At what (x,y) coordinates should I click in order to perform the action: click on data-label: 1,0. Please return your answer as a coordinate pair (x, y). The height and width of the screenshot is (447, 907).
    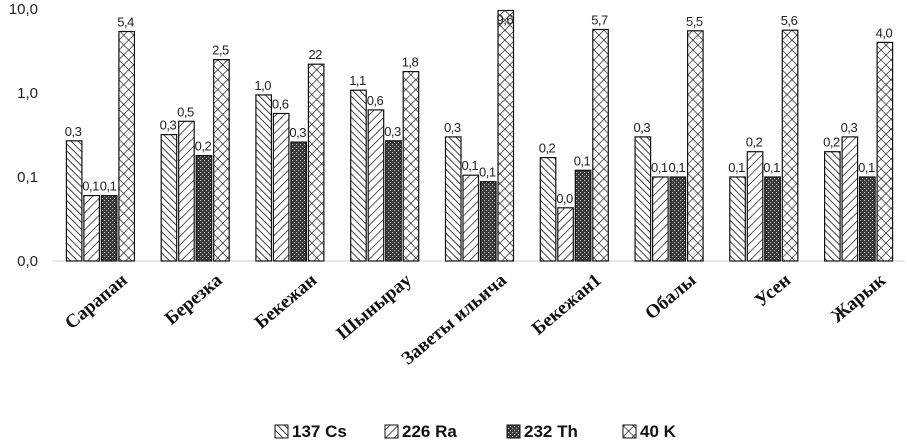
    Looking at the image, I should click on (262, 85).